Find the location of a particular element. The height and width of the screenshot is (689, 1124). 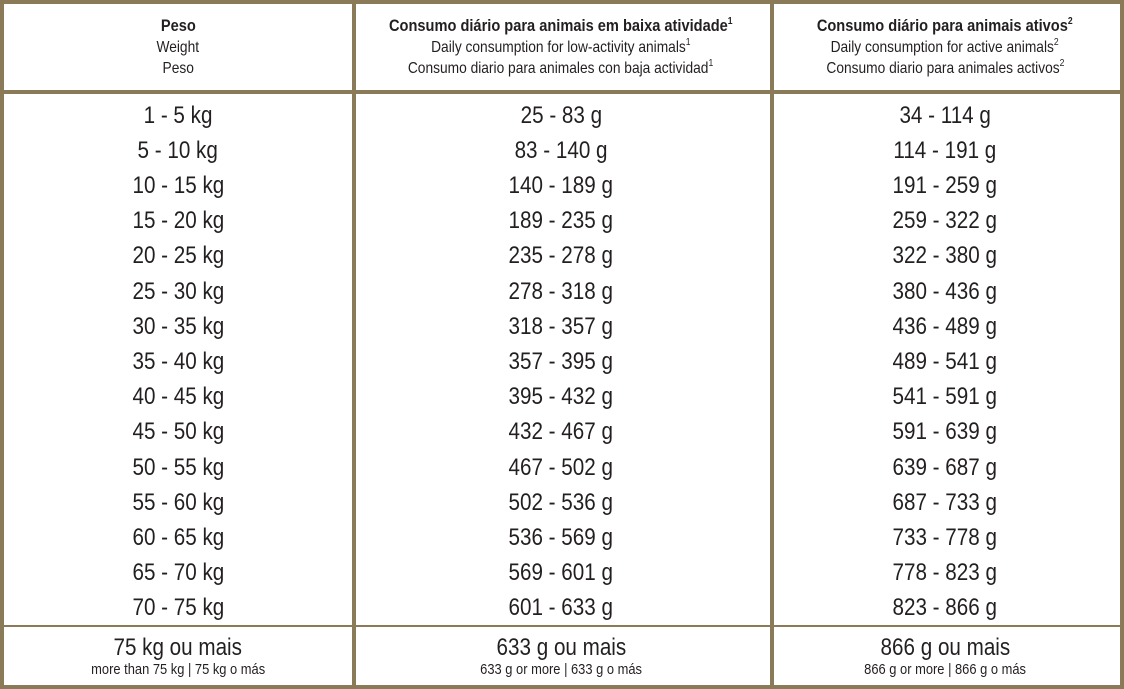

header-divider is located at coordinates (562, 92).